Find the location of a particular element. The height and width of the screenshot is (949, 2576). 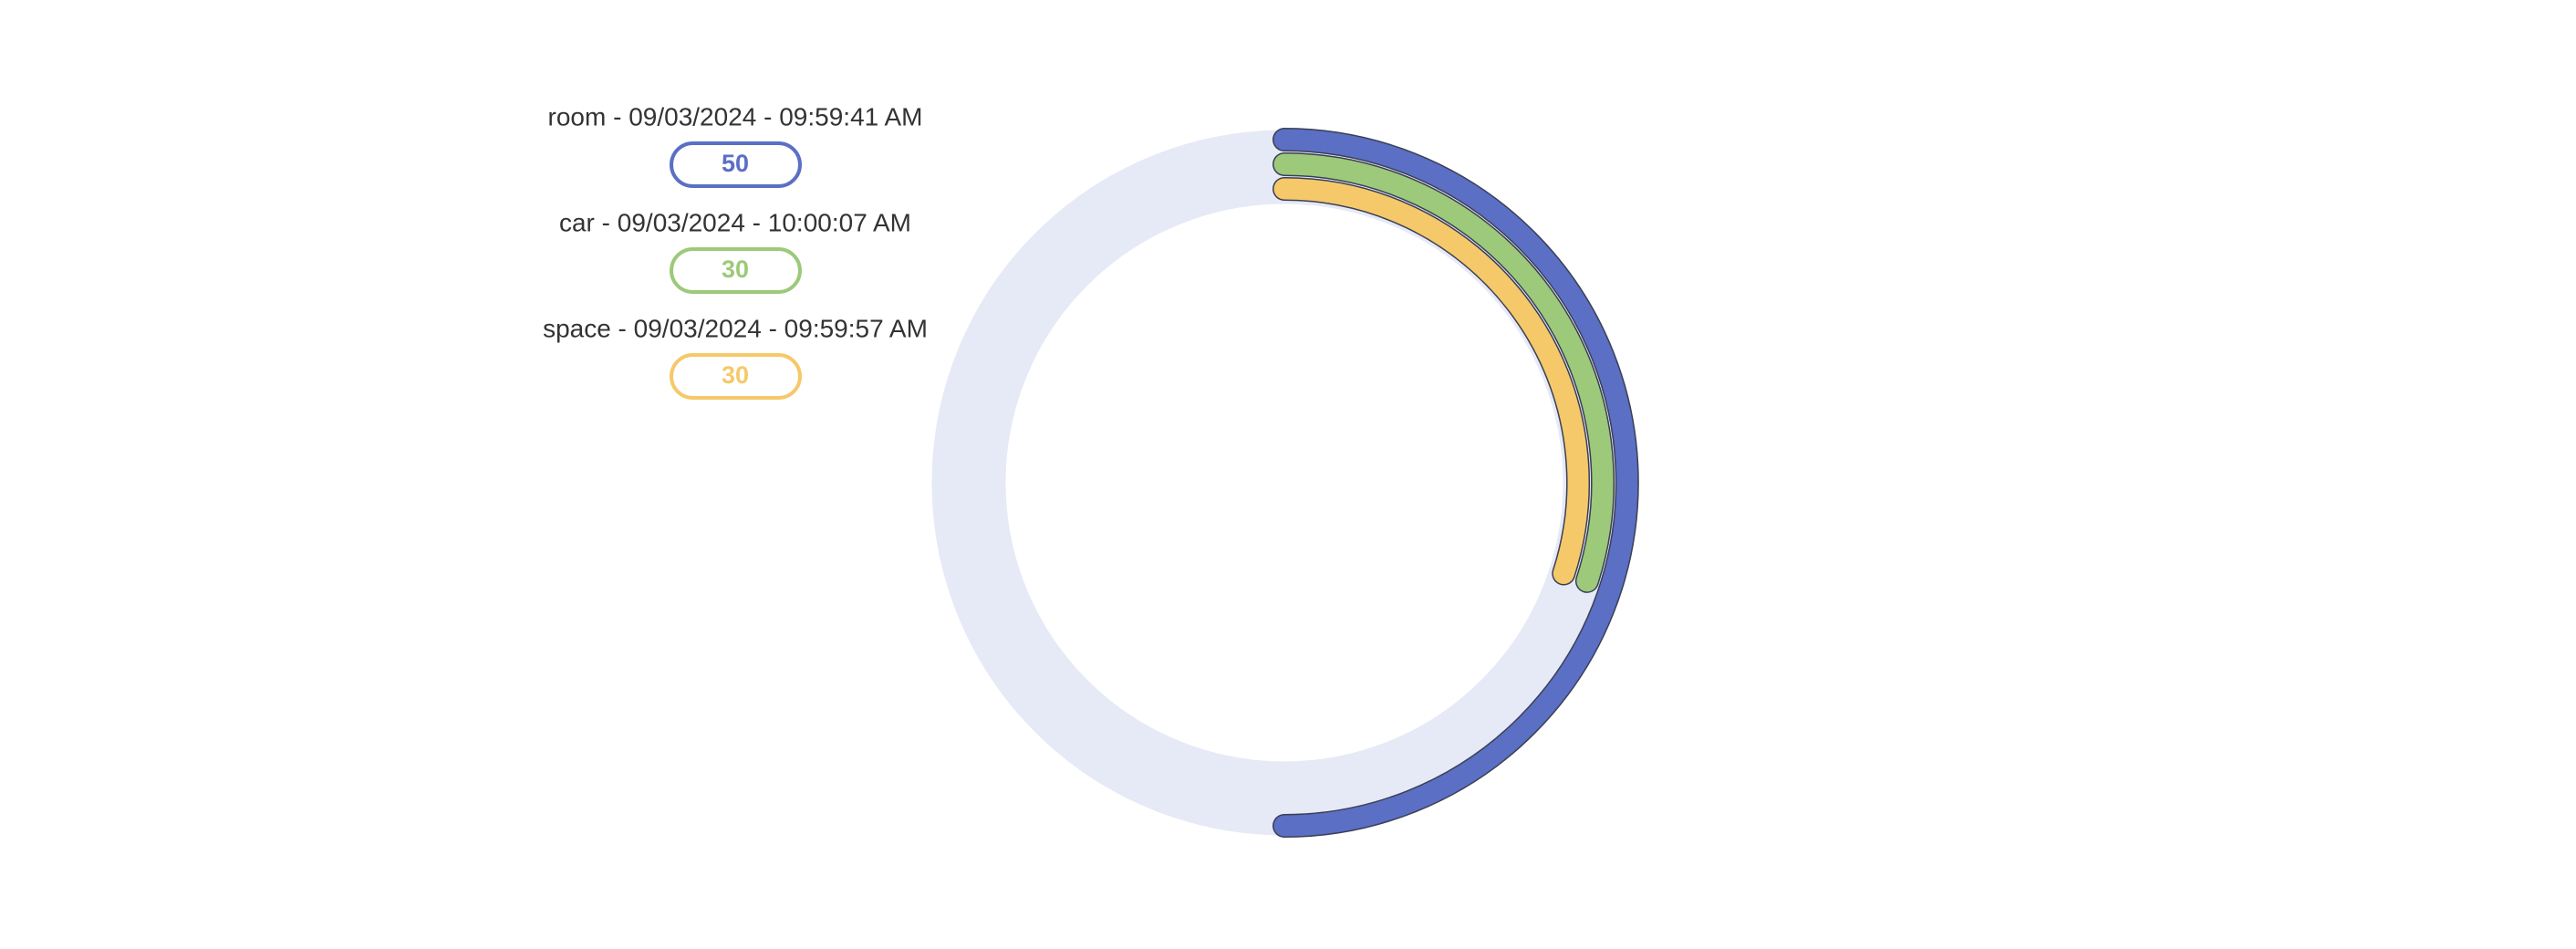

legend-label: car - 09/03/2024 - 10:00:07 AM is located at coordinates (735, 222).